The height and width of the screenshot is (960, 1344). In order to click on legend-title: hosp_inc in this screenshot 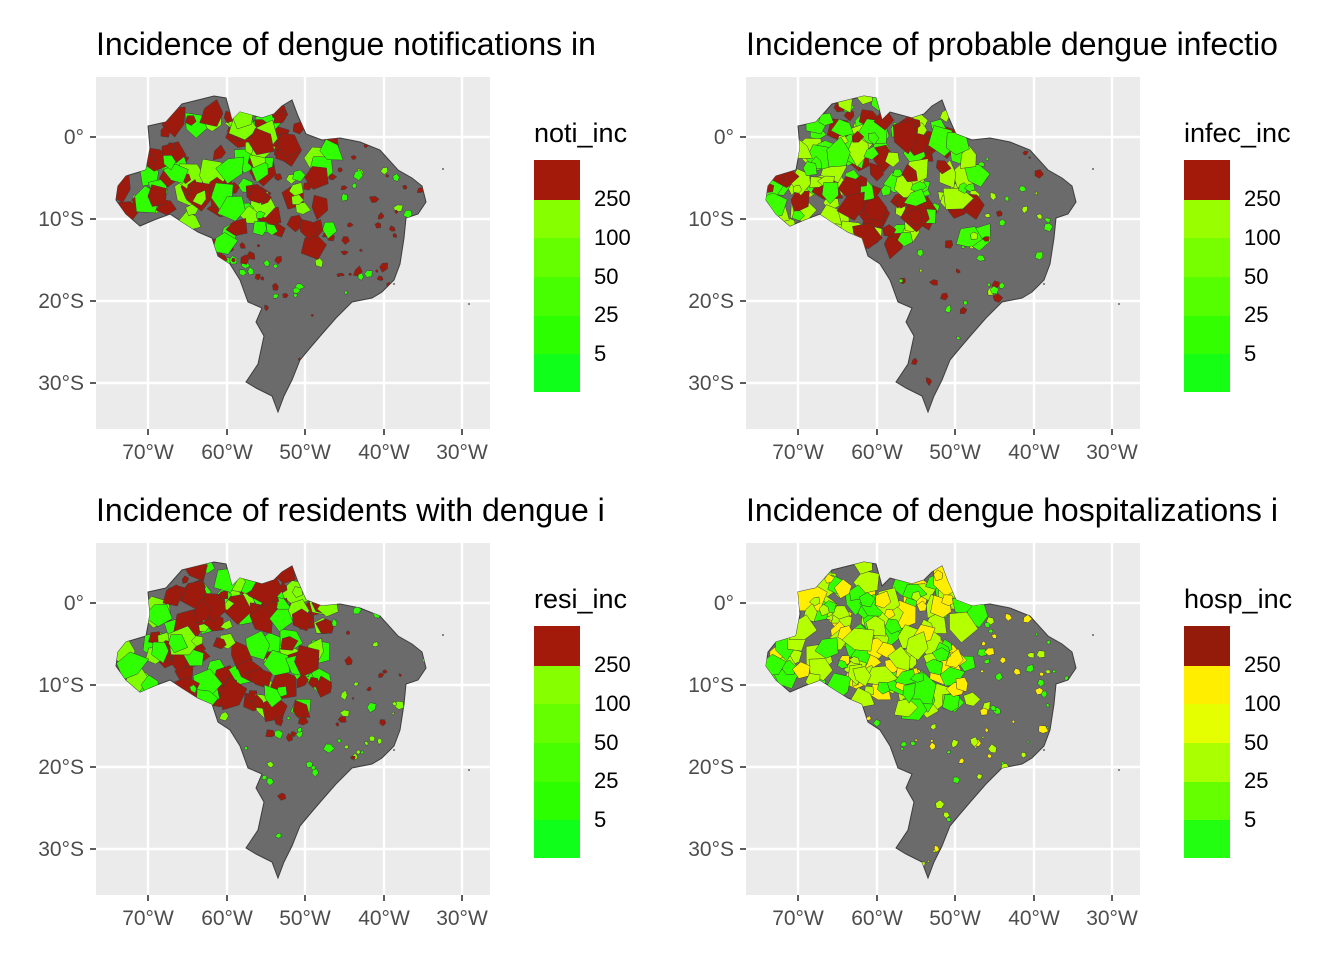, I will do `click(1238, 599)`.